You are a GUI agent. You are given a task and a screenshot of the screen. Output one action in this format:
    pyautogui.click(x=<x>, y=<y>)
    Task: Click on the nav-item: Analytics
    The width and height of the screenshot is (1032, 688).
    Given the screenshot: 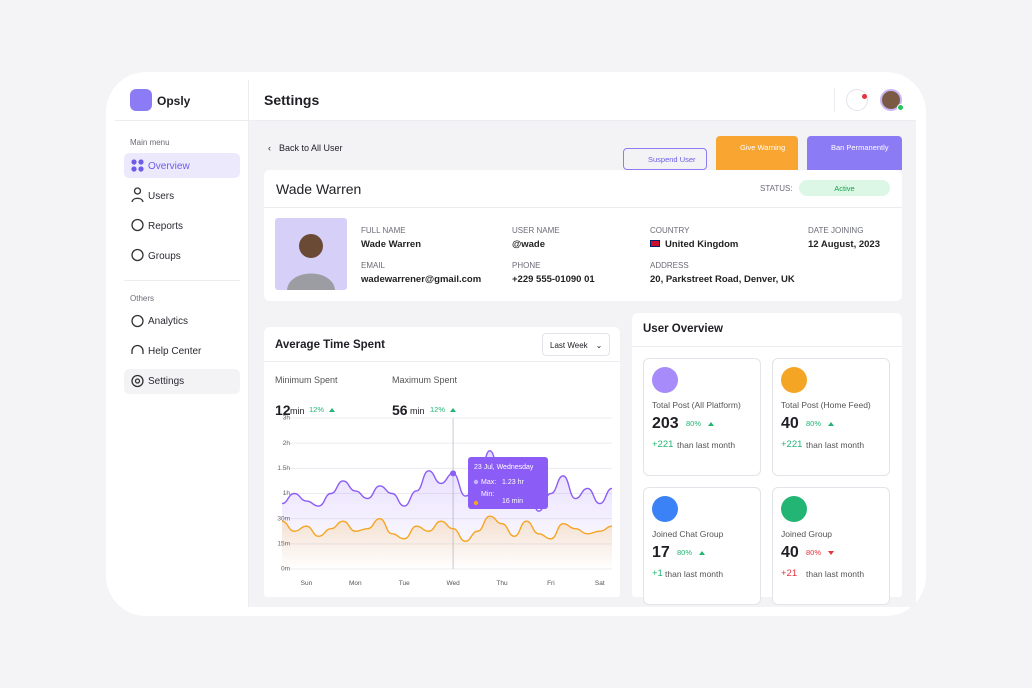 What is the action you would take?
    pyautogui.click(x=168, y=321)
    